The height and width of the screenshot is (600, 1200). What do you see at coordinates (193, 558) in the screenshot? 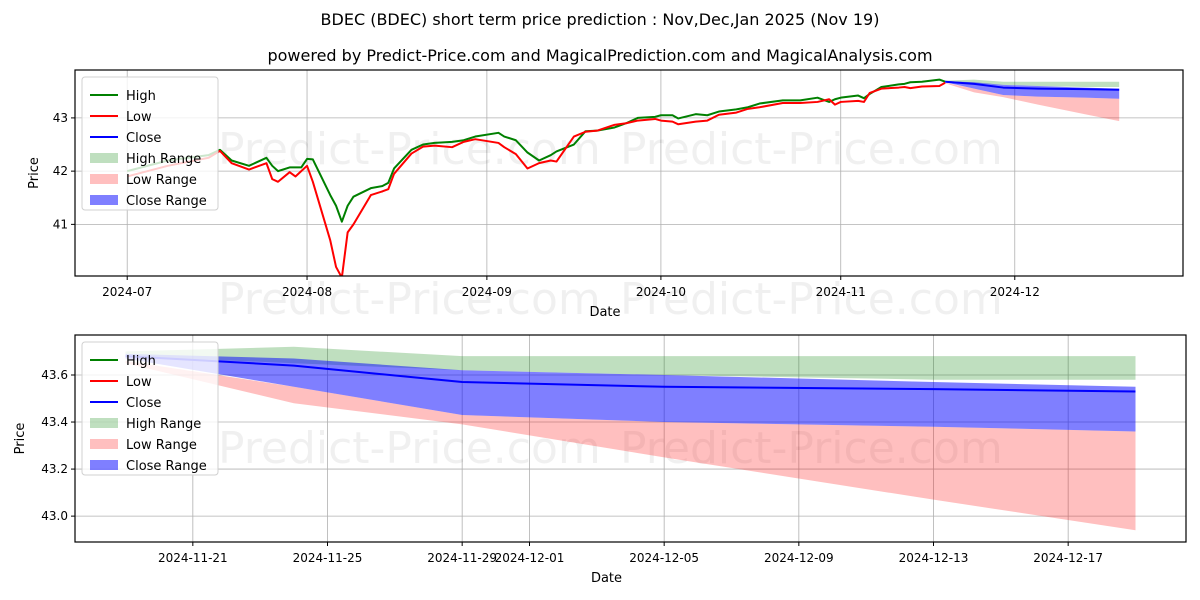
I see `x-tick-label: 2024-11-21` at bounding box center [193, 558].